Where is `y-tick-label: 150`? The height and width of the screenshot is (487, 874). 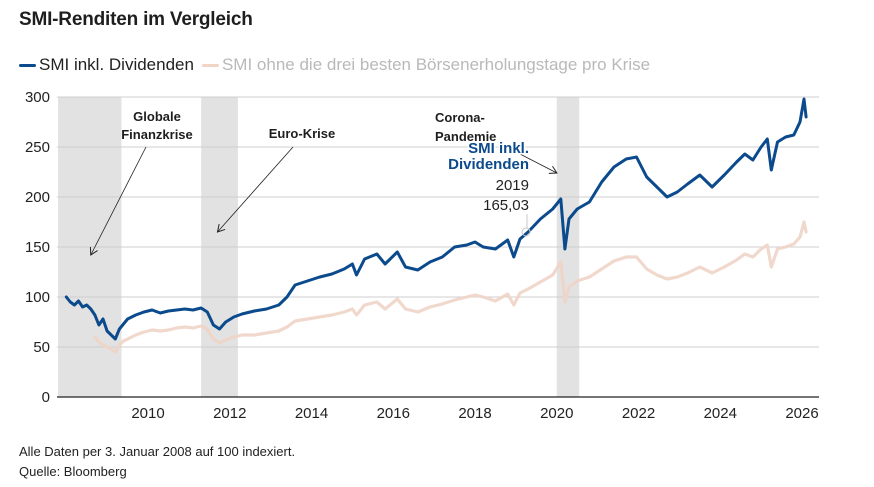
y-tick-label: 150 is located at coordinates (37, 247).